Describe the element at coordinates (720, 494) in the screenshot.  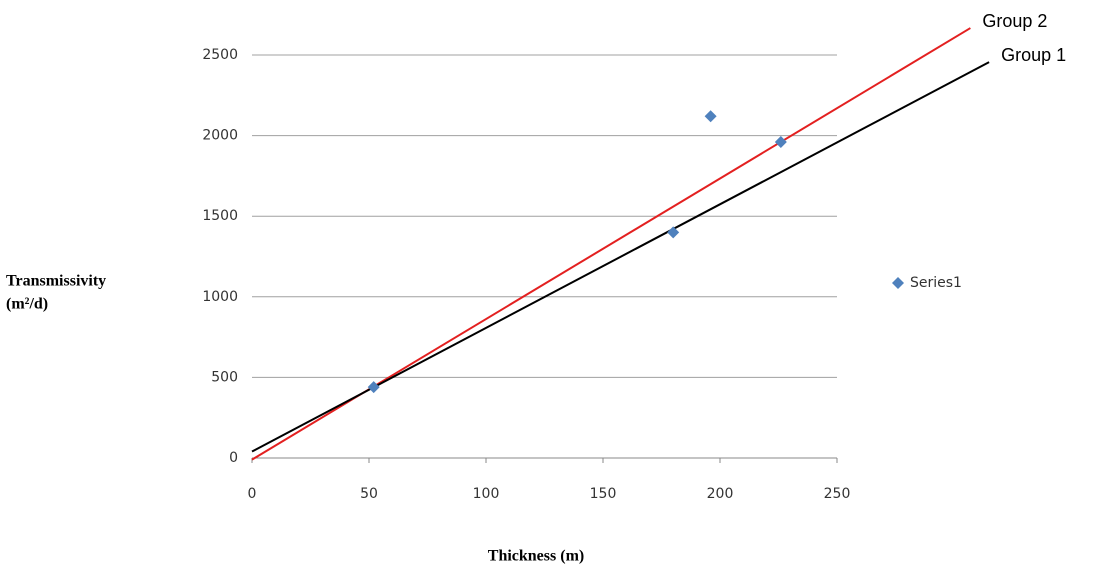
I see `x-tick-label: 200` at that location.